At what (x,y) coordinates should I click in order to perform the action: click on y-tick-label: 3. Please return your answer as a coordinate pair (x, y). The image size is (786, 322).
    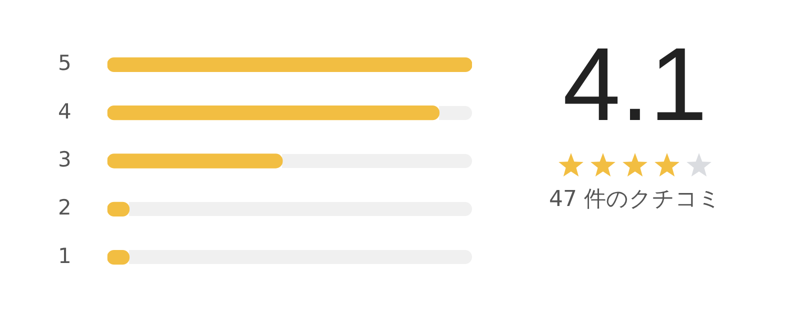
    Looking at the image, I should click on (65, 159).